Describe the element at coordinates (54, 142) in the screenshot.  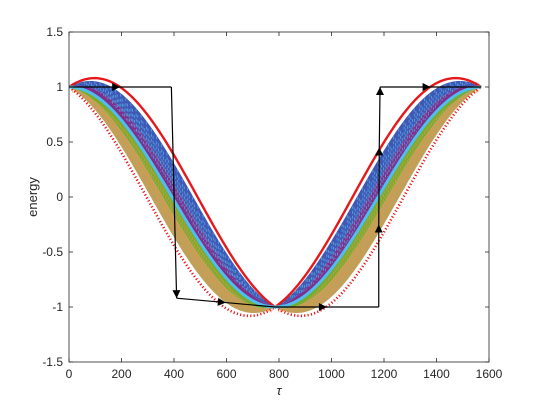
I see `y-tick-label: 0.5` at that location.